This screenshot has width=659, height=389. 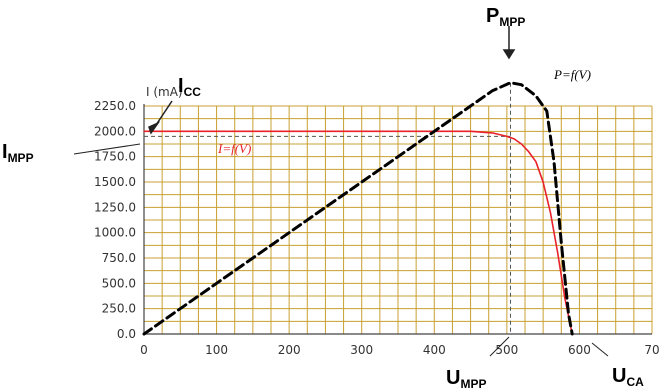 I want to click on x-tick-label: 0, so click(x=144, y=350).